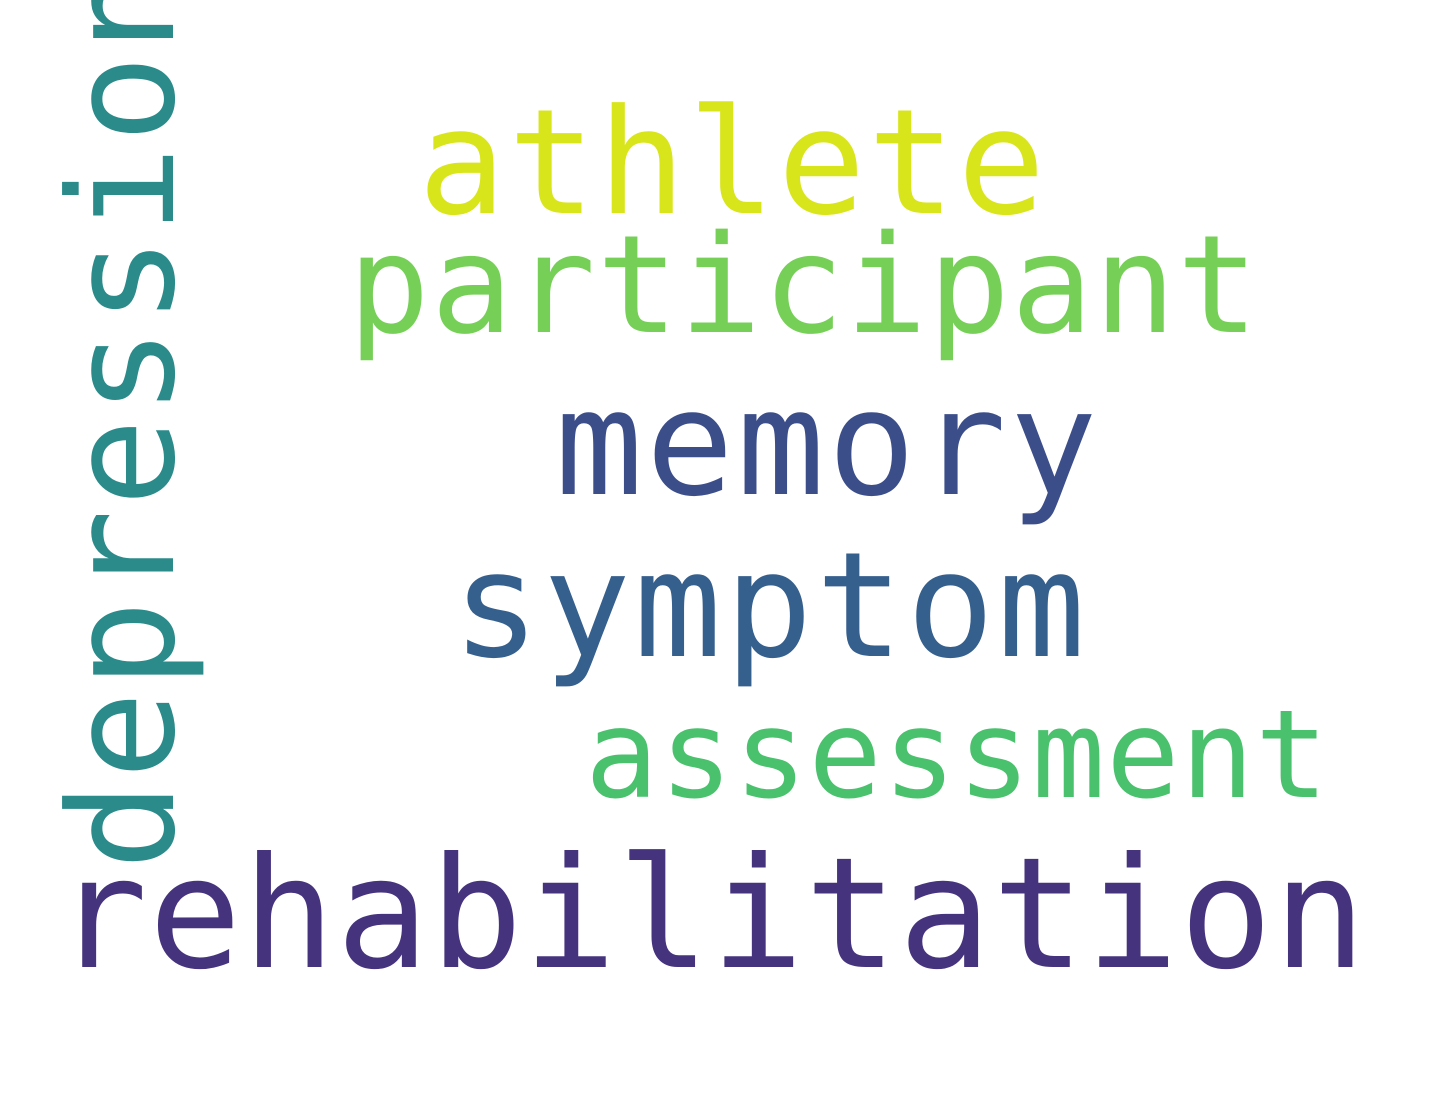  Describe the element at coordinates (828, 444) in the screenshot. I see `word-memory: memory` at that location.